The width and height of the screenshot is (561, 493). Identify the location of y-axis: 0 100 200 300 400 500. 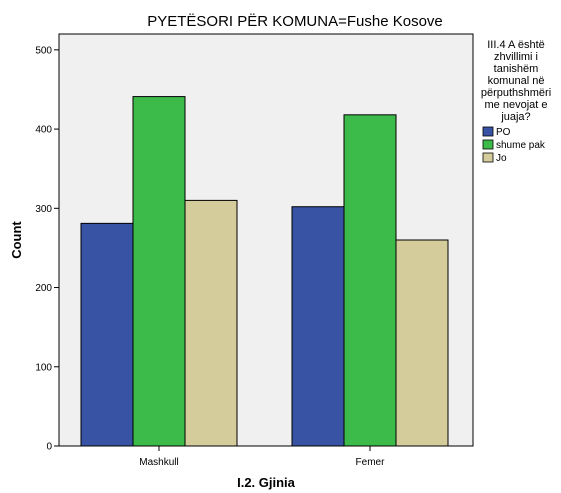
(47, 248).